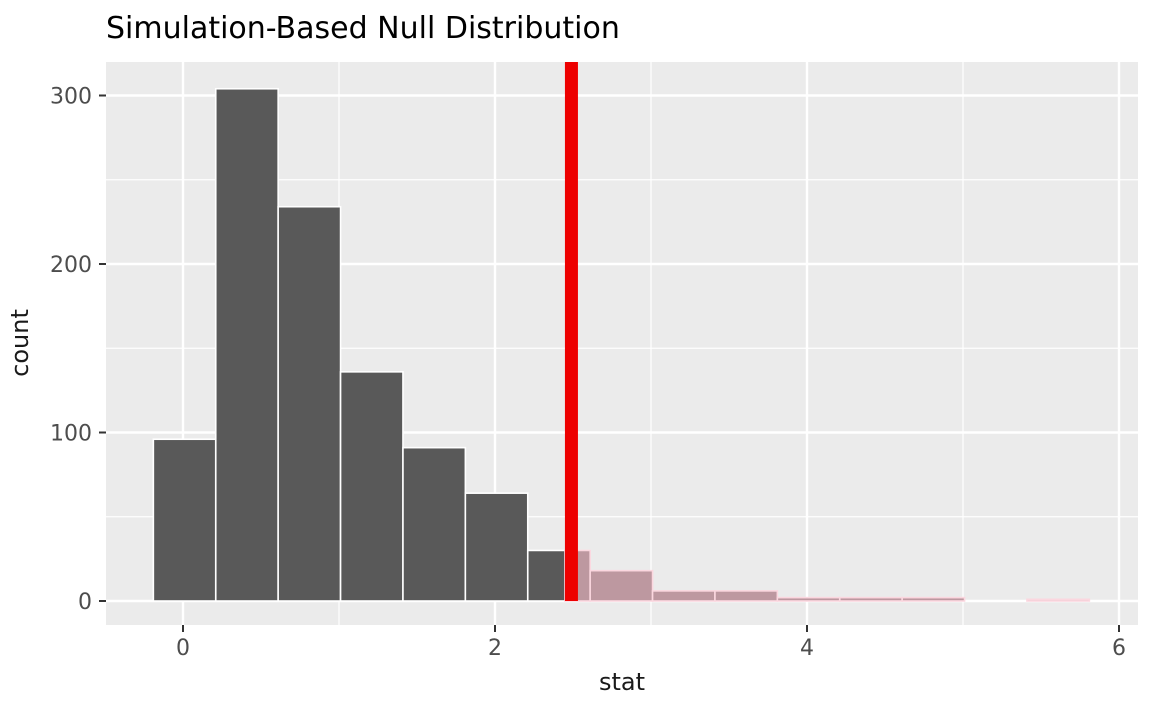 This screenshot has width=1152, height=715. Describe the element at coordinates (71, 434) in the screenshot. I see `y-axis-tick-label: 100` at that location.